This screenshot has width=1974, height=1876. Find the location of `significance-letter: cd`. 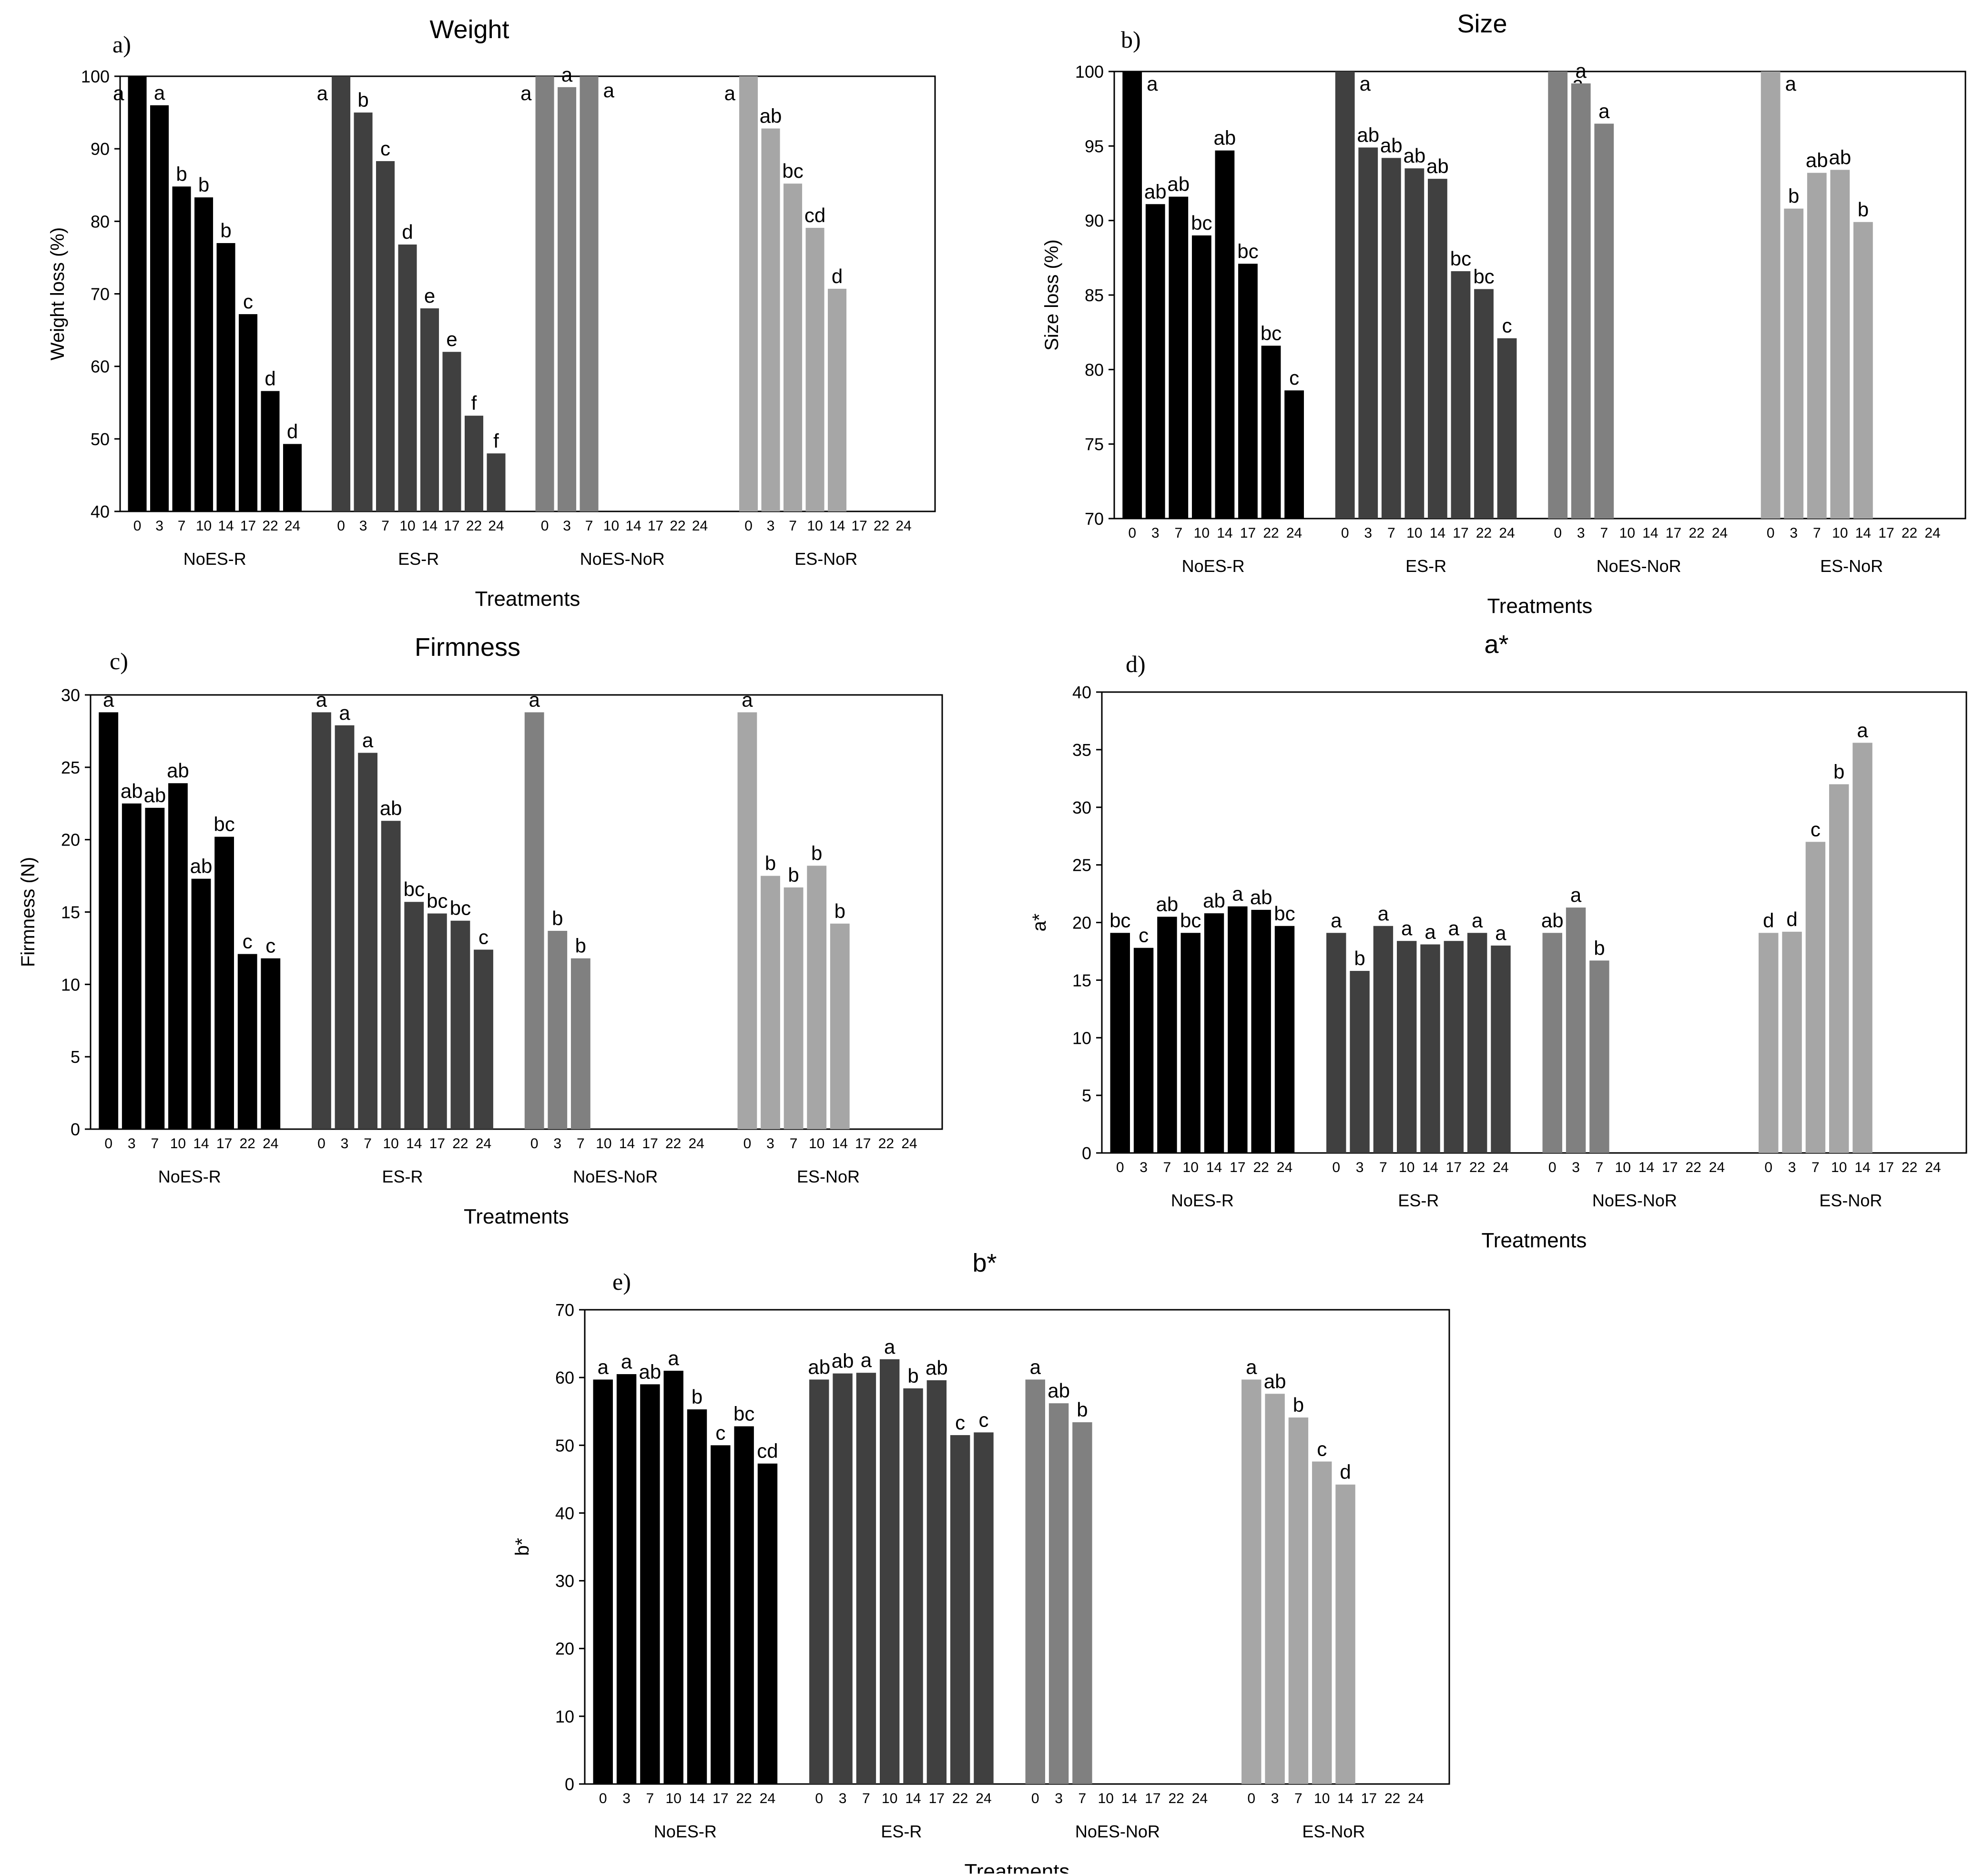

significance-letter: cd is located at coordinates (767, 1451).